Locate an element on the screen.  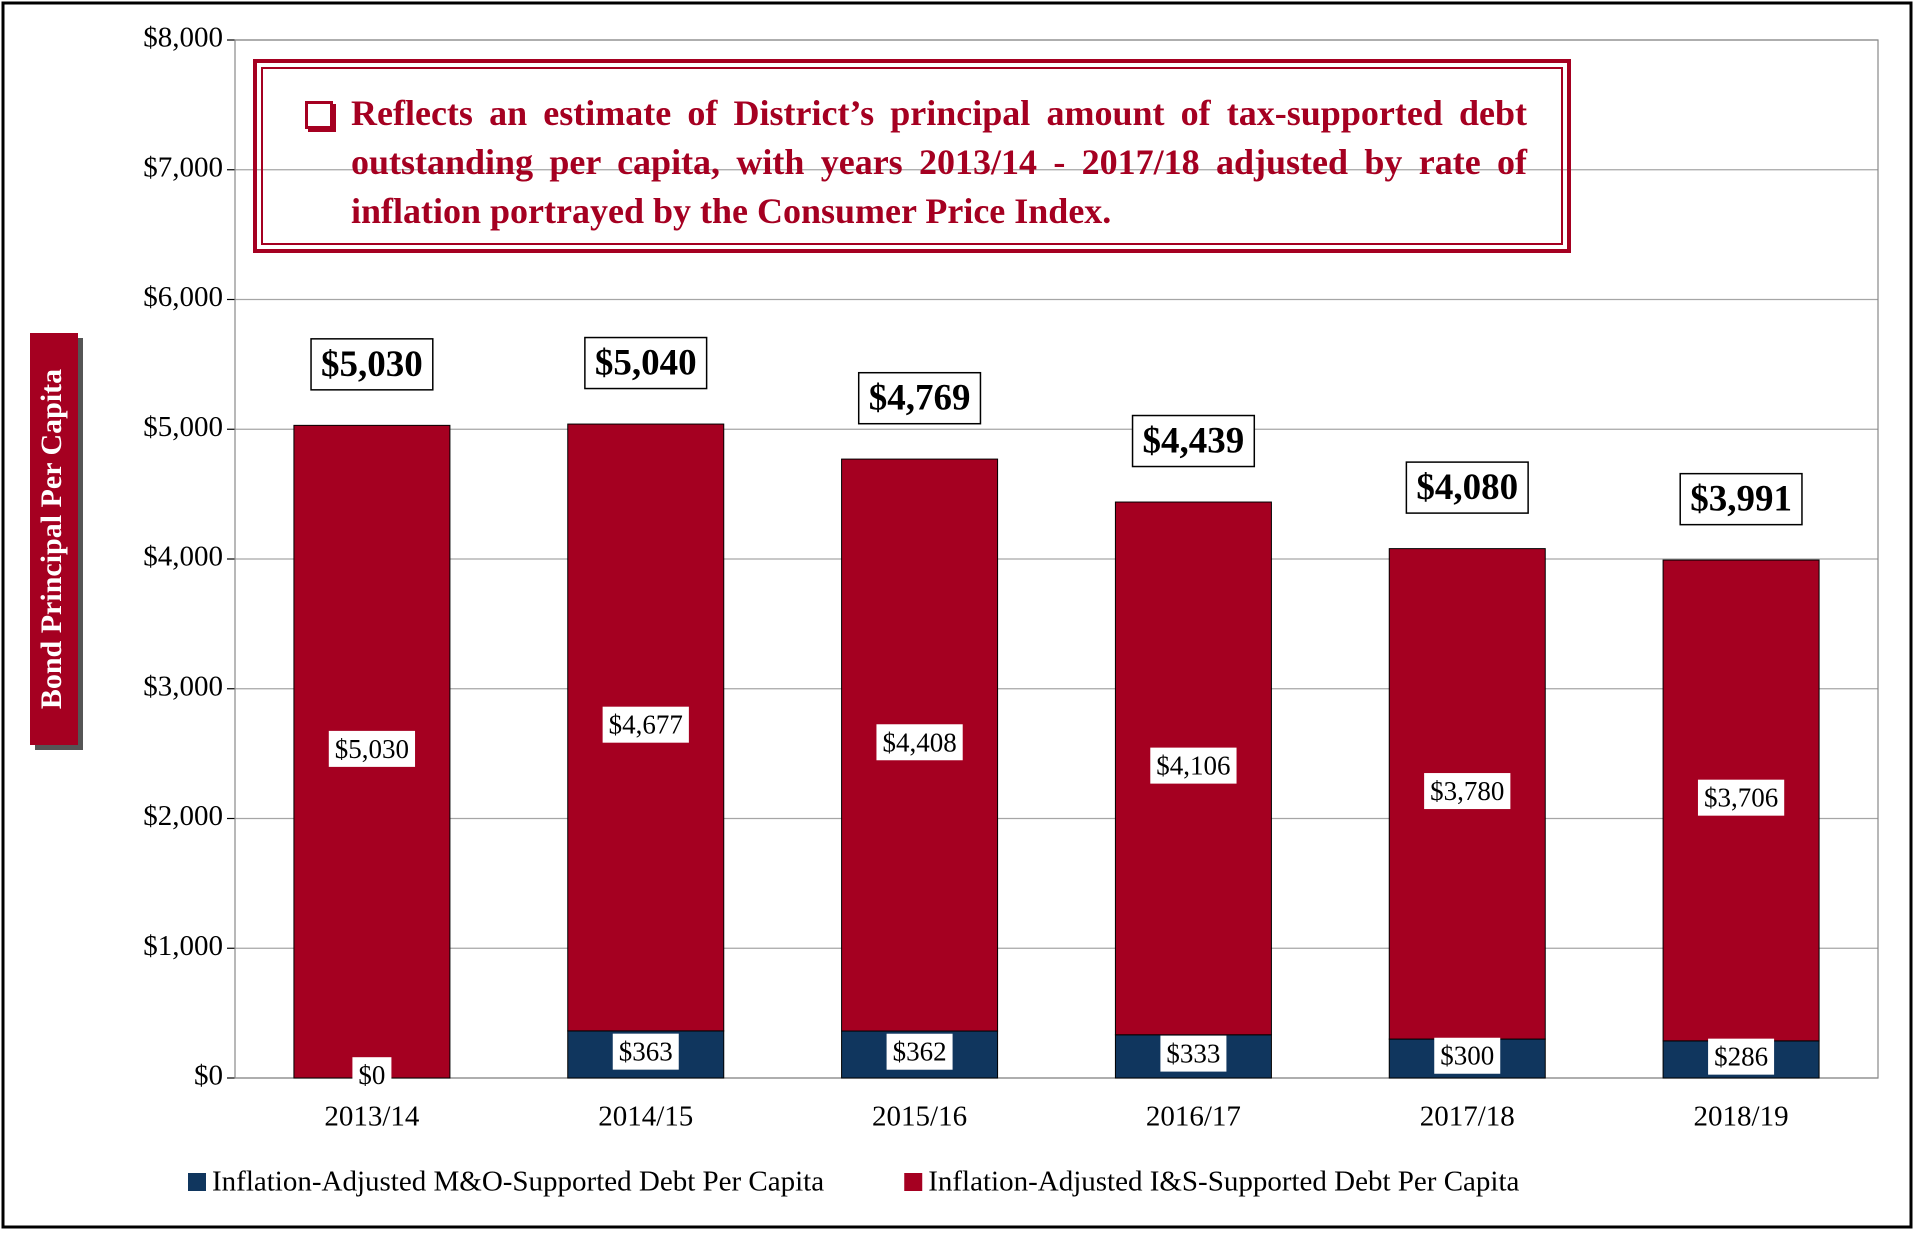
total-label: $5,040 is located at coordinates (646, 363).